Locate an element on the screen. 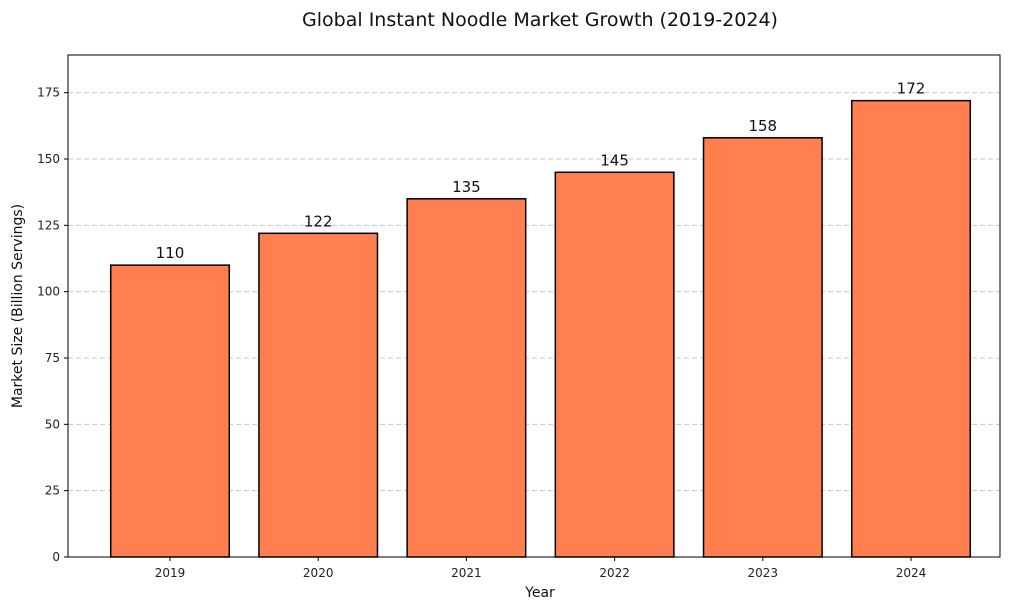 The image size is (1024, 610). y-tick-label: 100 is located at coordinates (48, 292).